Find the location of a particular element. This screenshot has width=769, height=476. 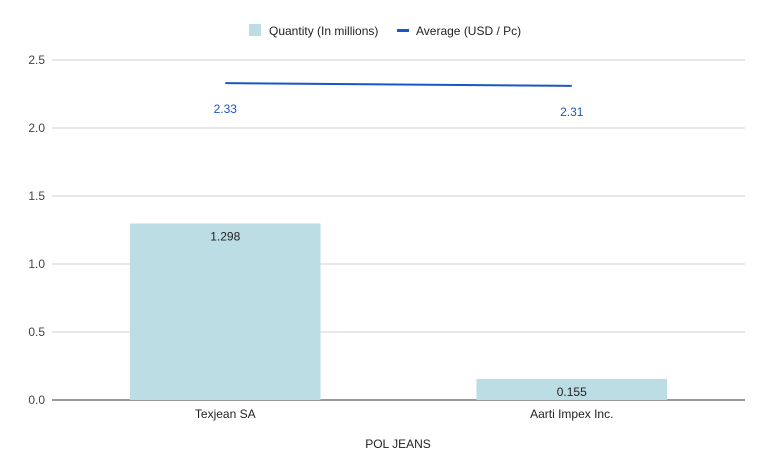

line-data-labels: 2.33 2.31 is located at coordinates (399, 110).